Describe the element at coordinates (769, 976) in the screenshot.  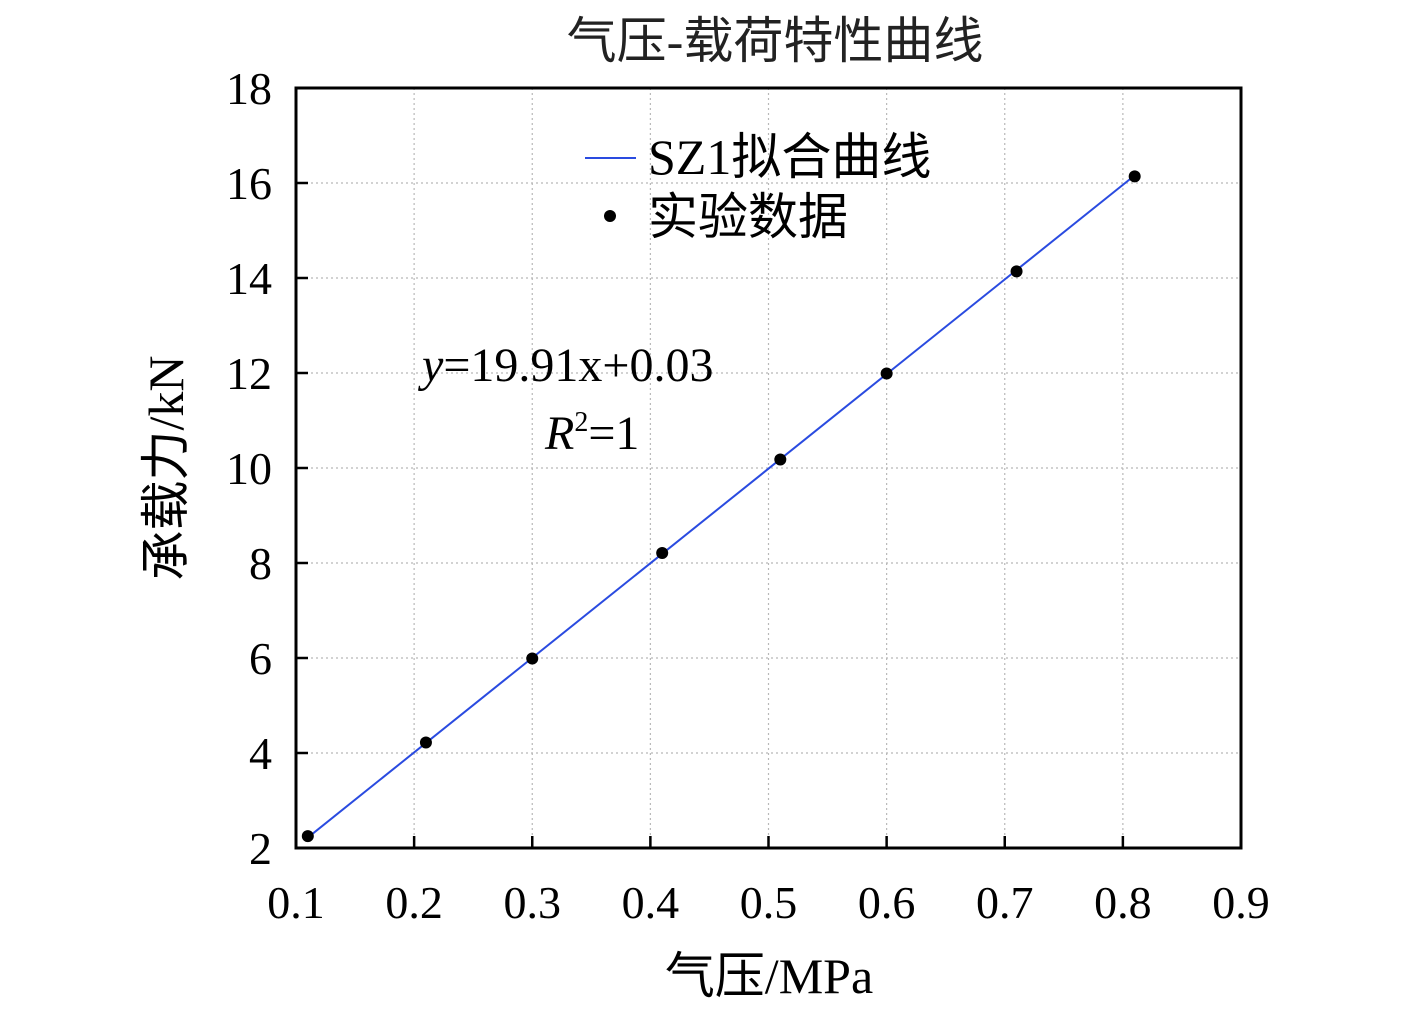
I see `x-axis-label: 气压/MPa` at that location.